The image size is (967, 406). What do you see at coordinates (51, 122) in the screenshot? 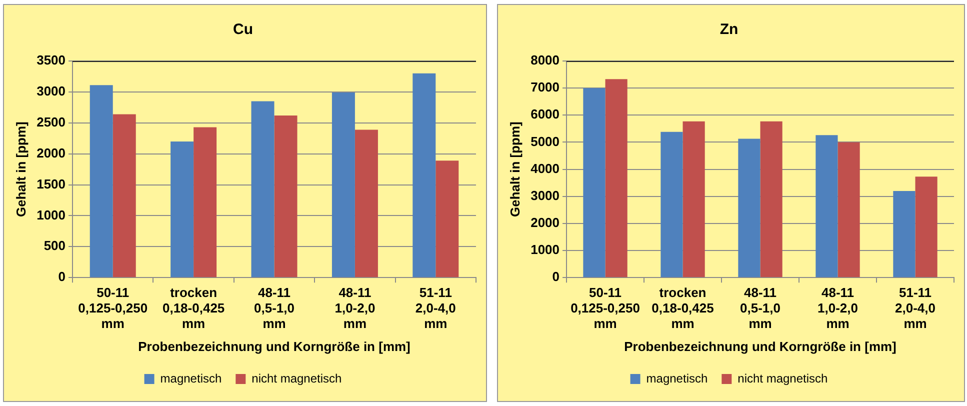
I see `y-tick-label: 2500` at bounding box center [51, 122].